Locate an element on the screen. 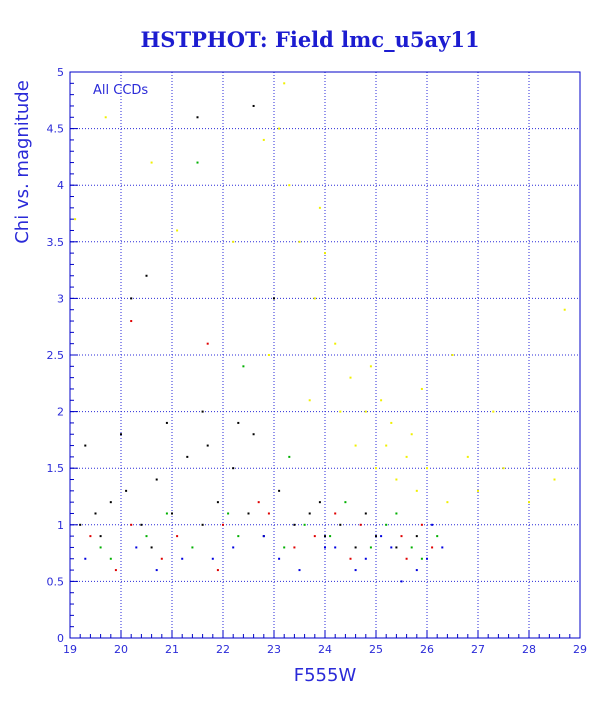 The width and height of the screenshot is (612, 709). y-tick-label: 3 is located at coordinates (60, 298).